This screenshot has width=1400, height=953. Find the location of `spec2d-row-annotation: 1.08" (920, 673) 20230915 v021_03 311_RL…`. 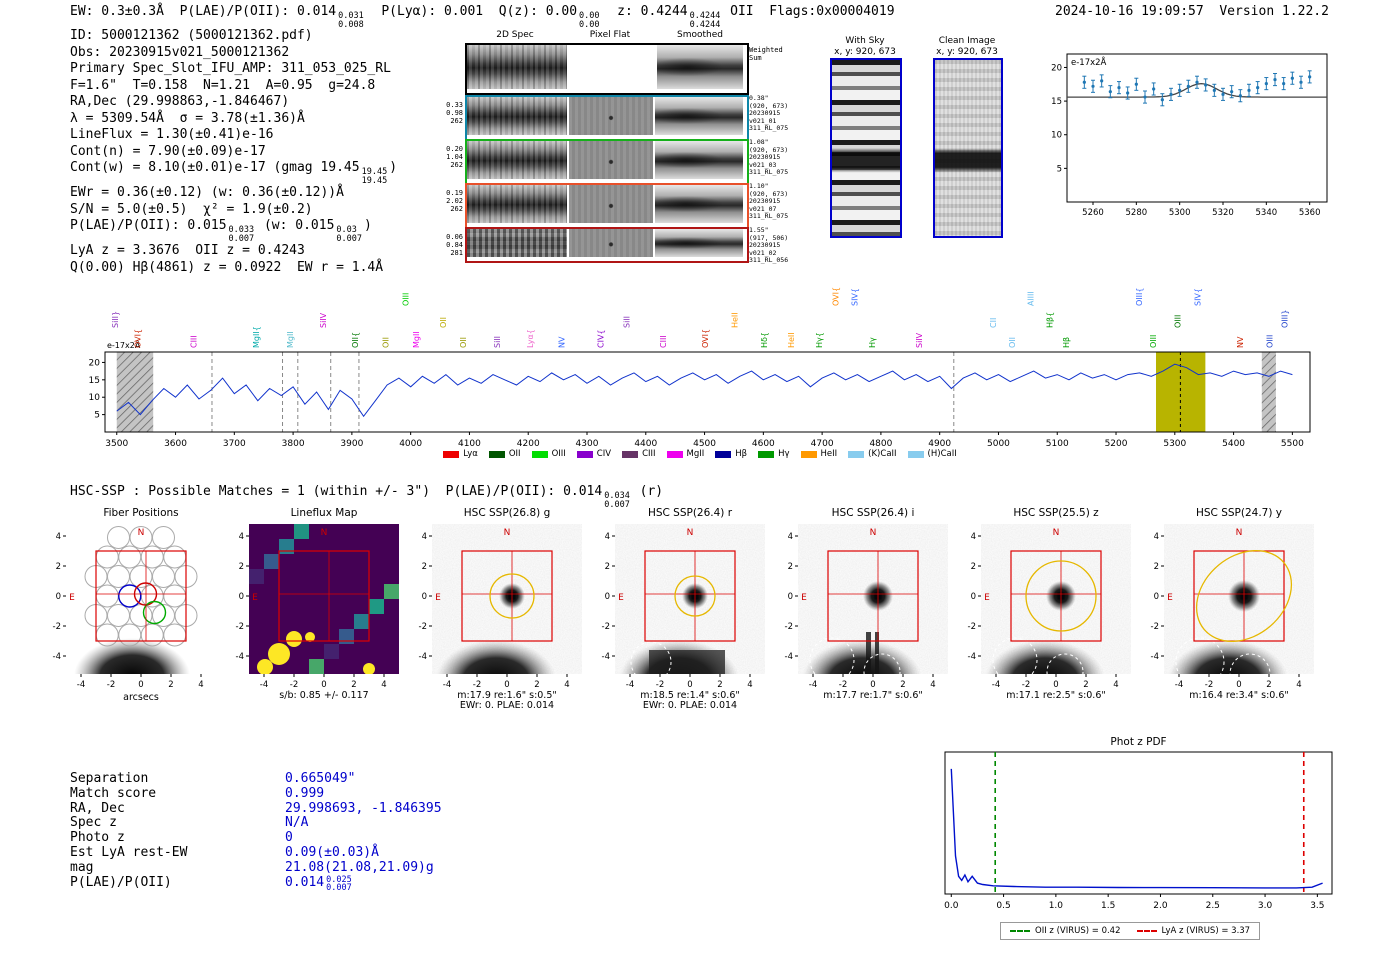

spec2d-row-annotation: 1.08" (920, 673) 20230915 v021_03 311_RL… is located at coordinates (769, 157).